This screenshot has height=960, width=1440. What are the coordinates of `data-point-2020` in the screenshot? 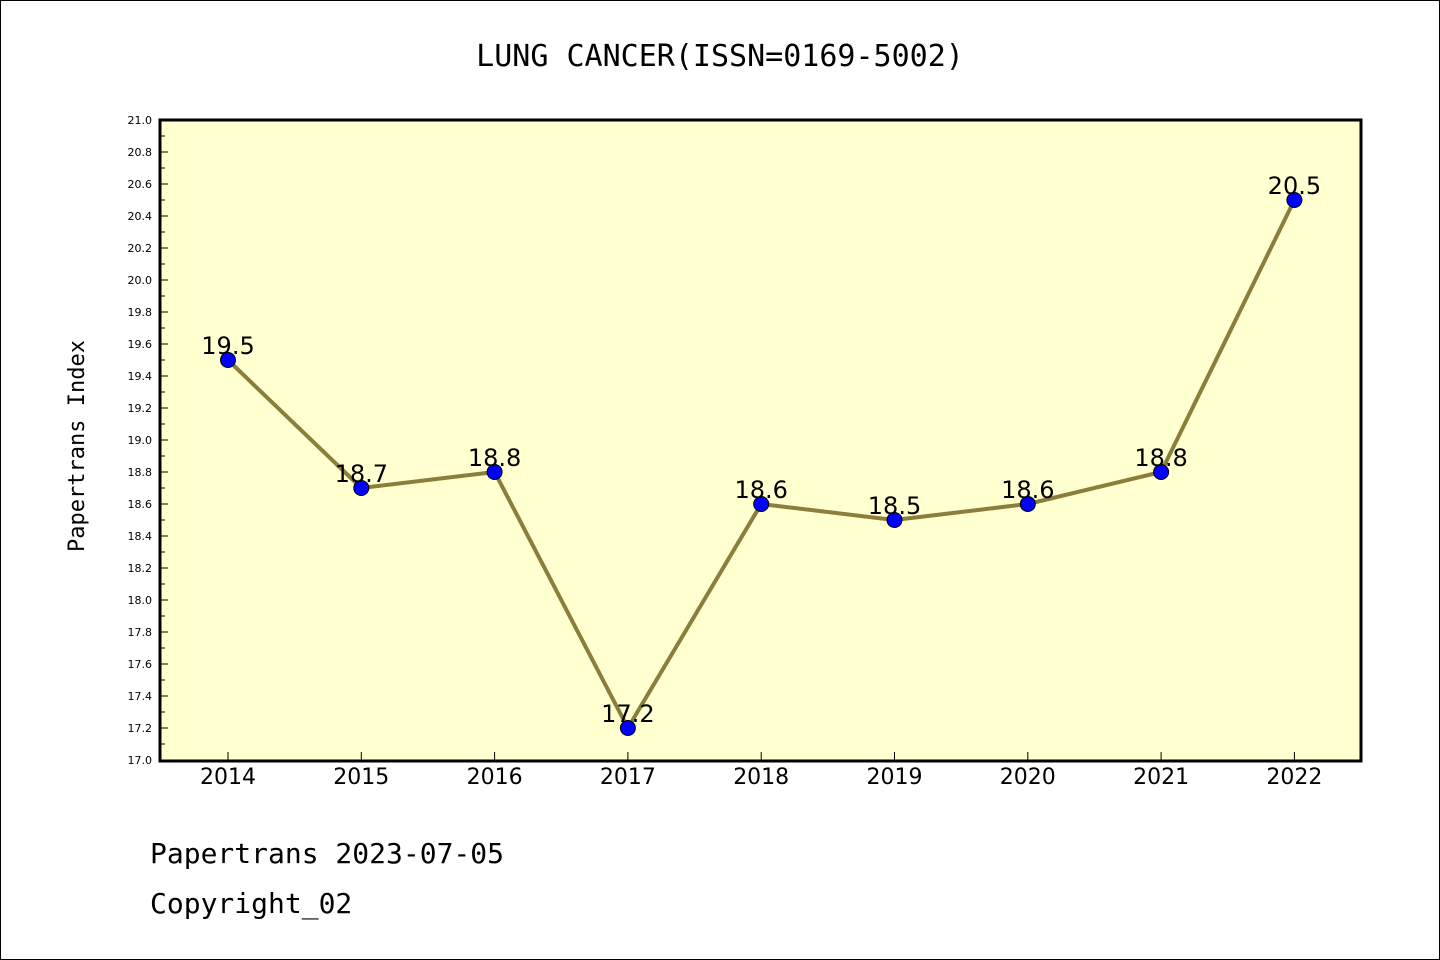 It's located at (1027, 504).